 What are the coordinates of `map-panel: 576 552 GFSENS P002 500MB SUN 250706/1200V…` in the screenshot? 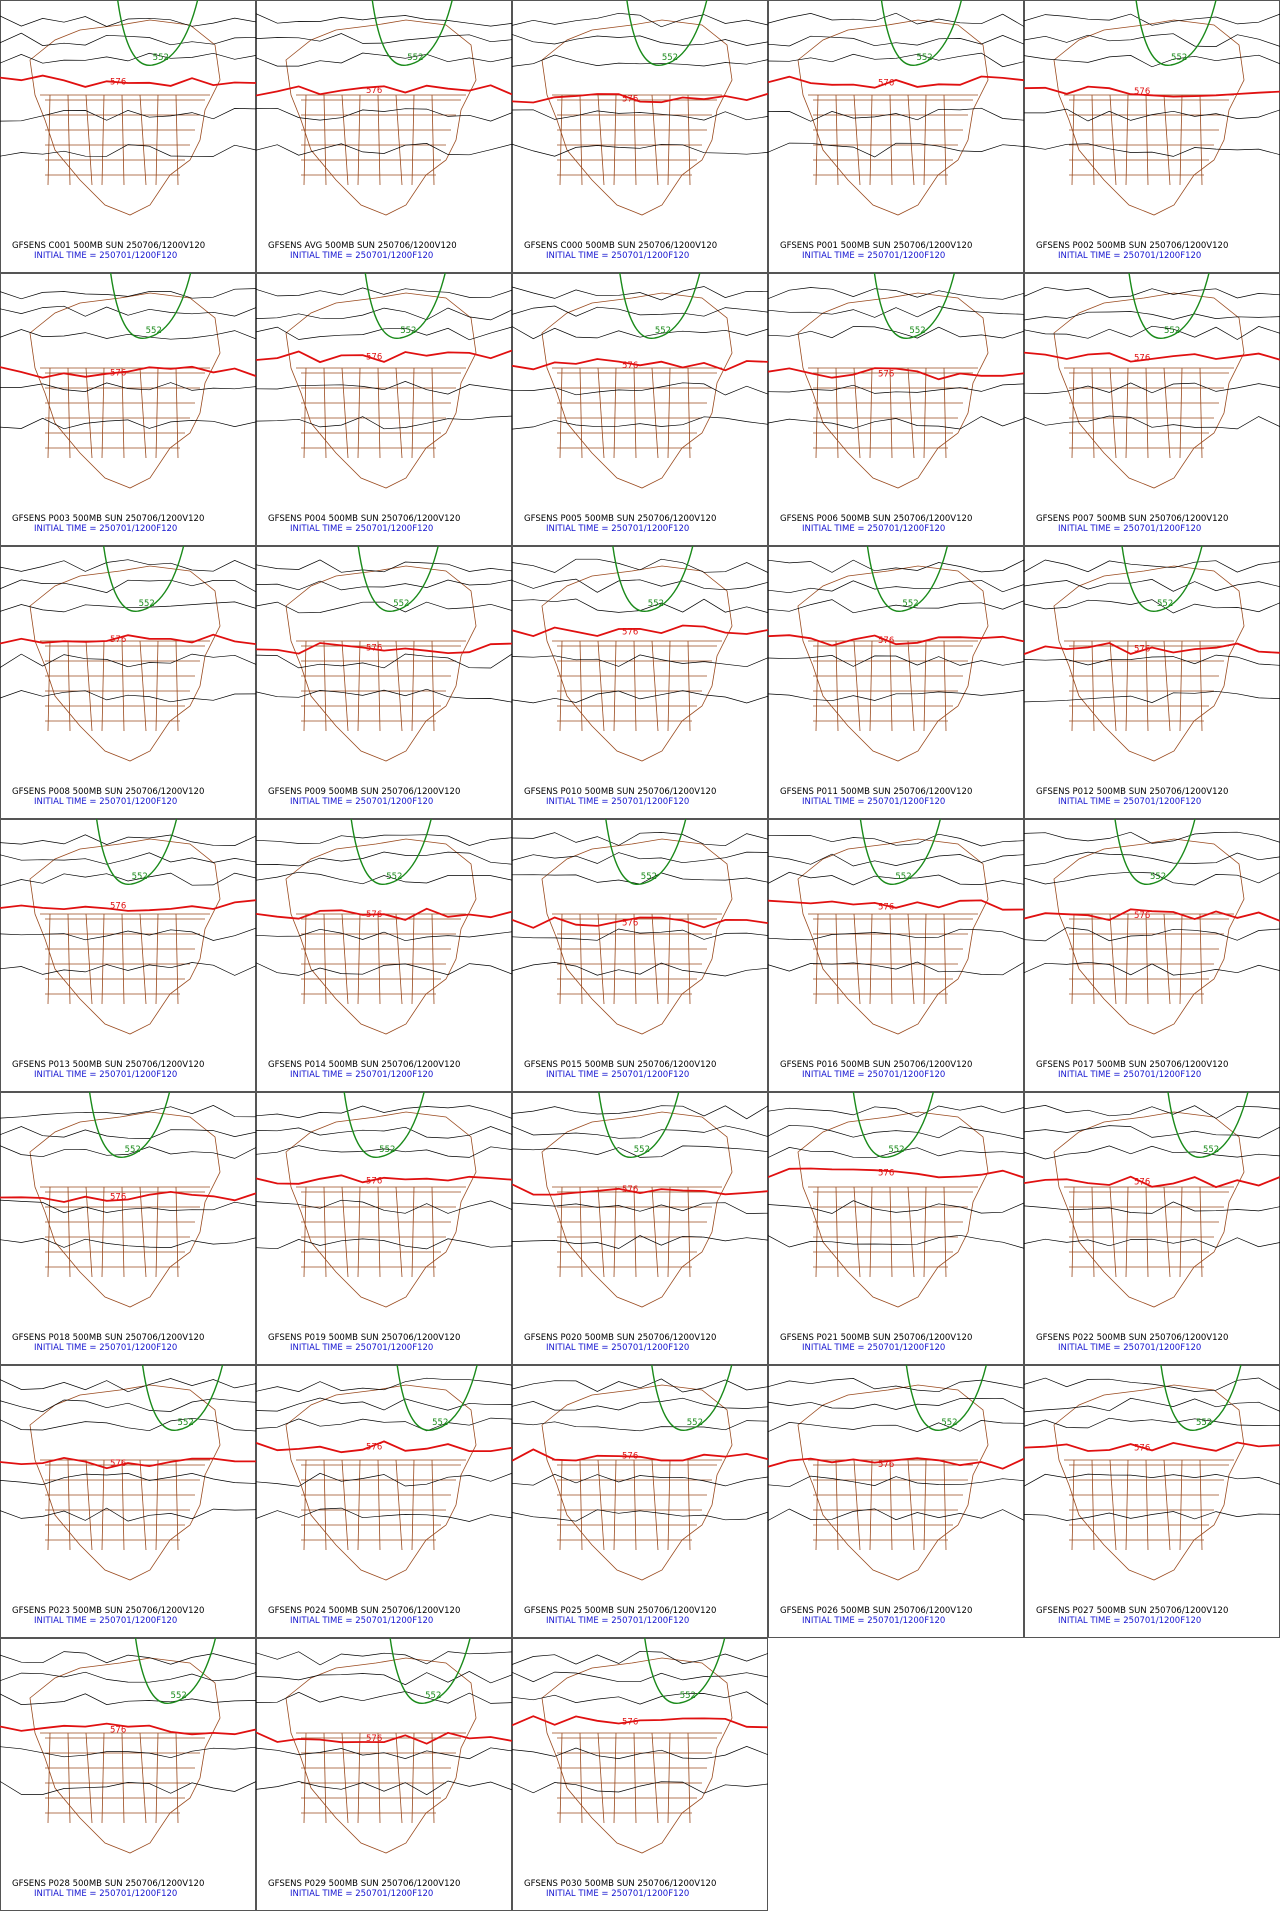 It's located at (1152, 136).